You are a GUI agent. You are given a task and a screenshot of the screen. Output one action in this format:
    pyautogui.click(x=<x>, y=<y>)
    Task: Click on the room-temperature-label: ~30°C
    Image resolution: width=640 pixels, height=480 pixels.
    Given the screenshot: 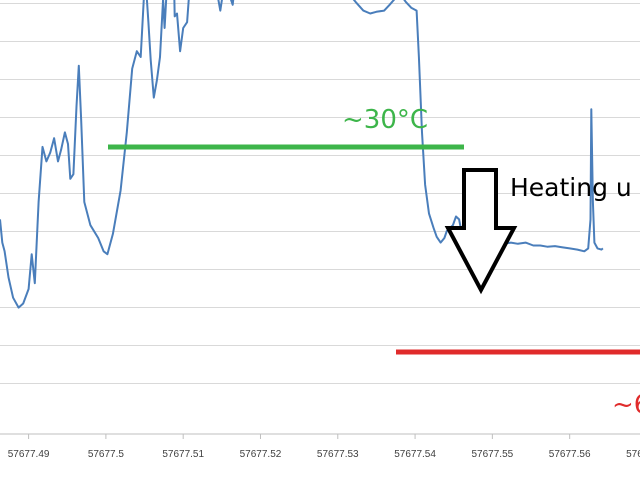 What is the action you would take?
    pyautogui.click(x=385, y=120)
    